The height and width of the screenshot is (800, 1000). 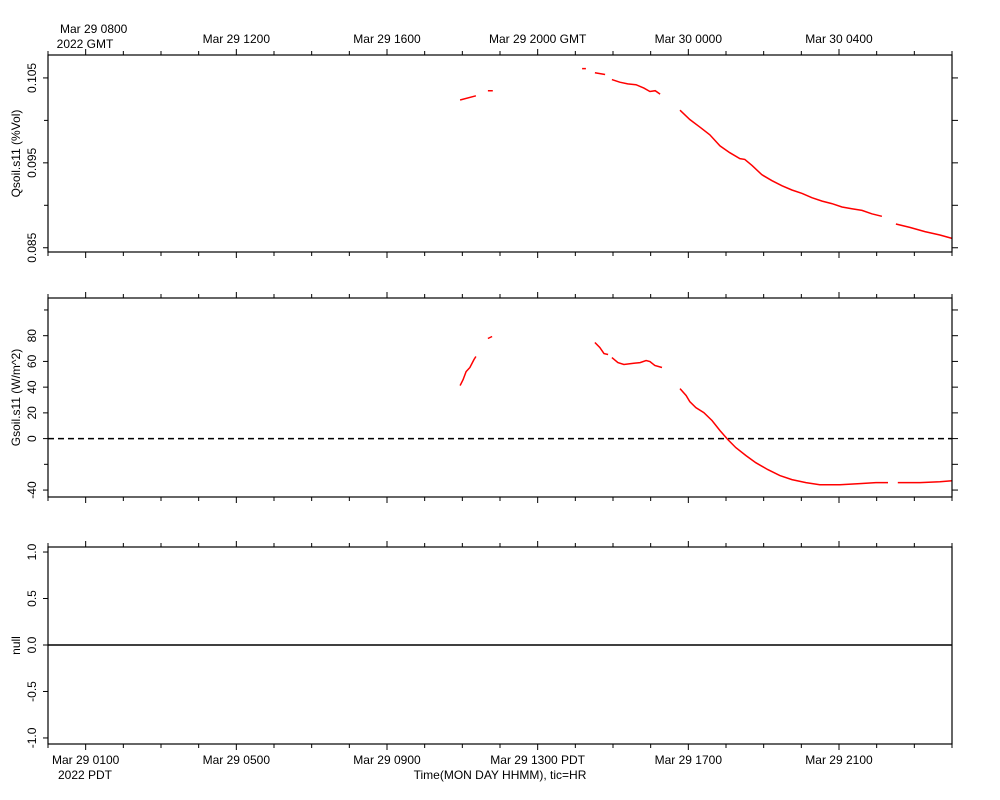 I want to click on gmt-year-label: 2022 GMT, so click(x=85, y=44).